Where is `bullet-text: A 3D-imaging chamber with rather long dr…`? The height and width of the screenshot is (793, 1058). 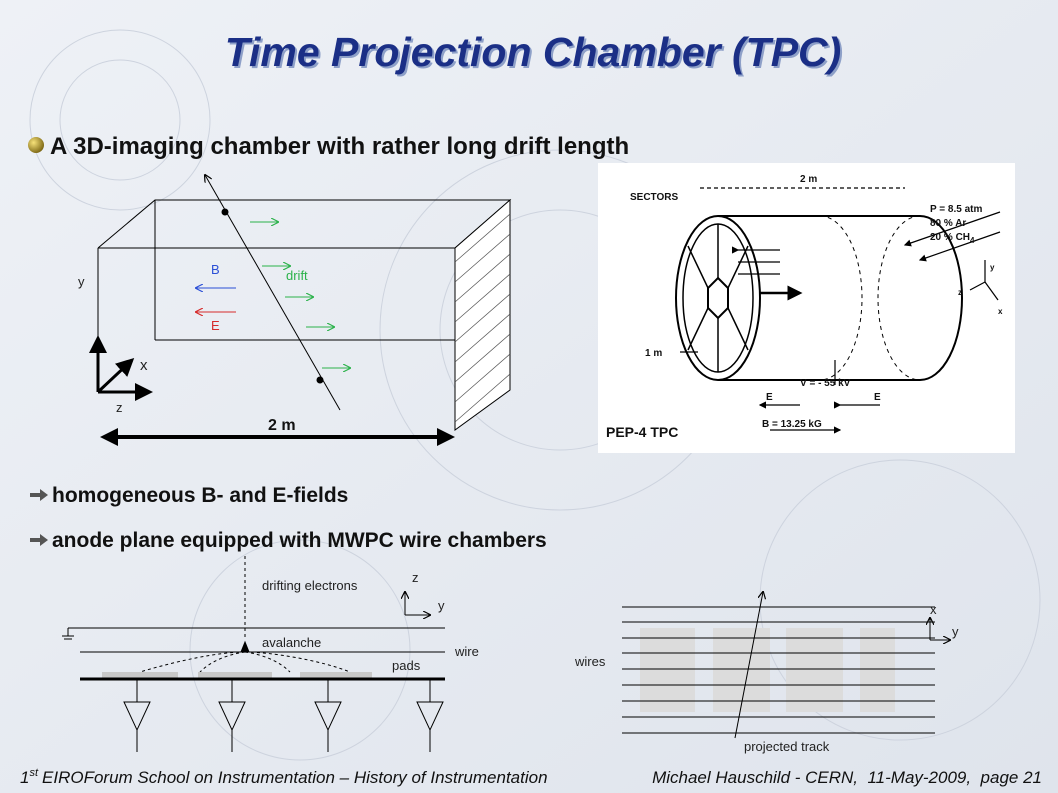 bullet-text: A 3D-imaging chamber with rather long dr… is located at coordinates (339, 146).